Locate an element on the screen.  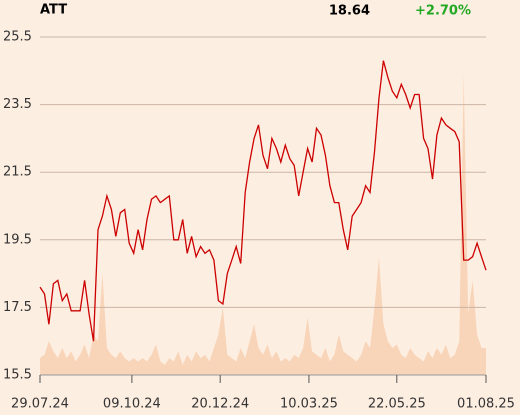
ticker: ATT is located at coordinates (53, 10).